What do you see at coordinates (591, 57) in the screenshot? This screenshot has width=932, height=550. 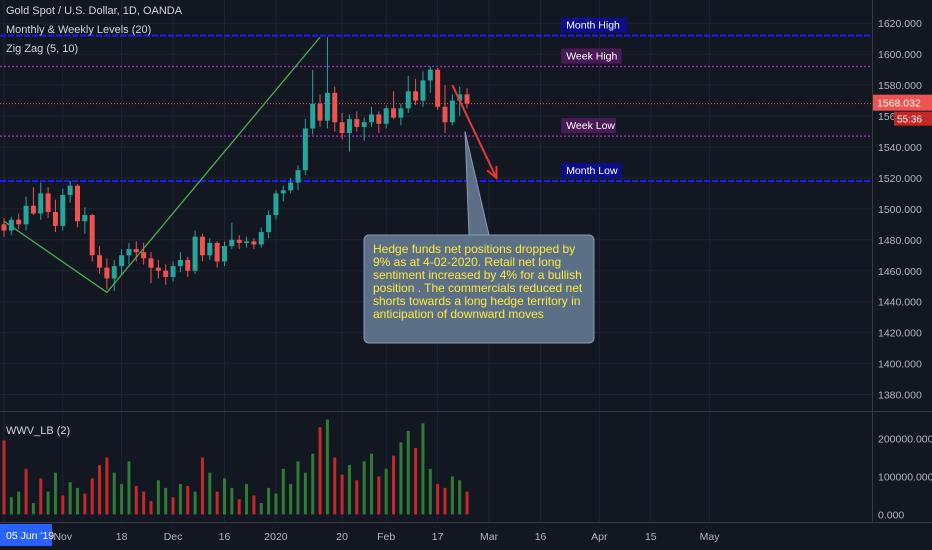 I see `level-label: Week High` at bounding box center [591, 57].